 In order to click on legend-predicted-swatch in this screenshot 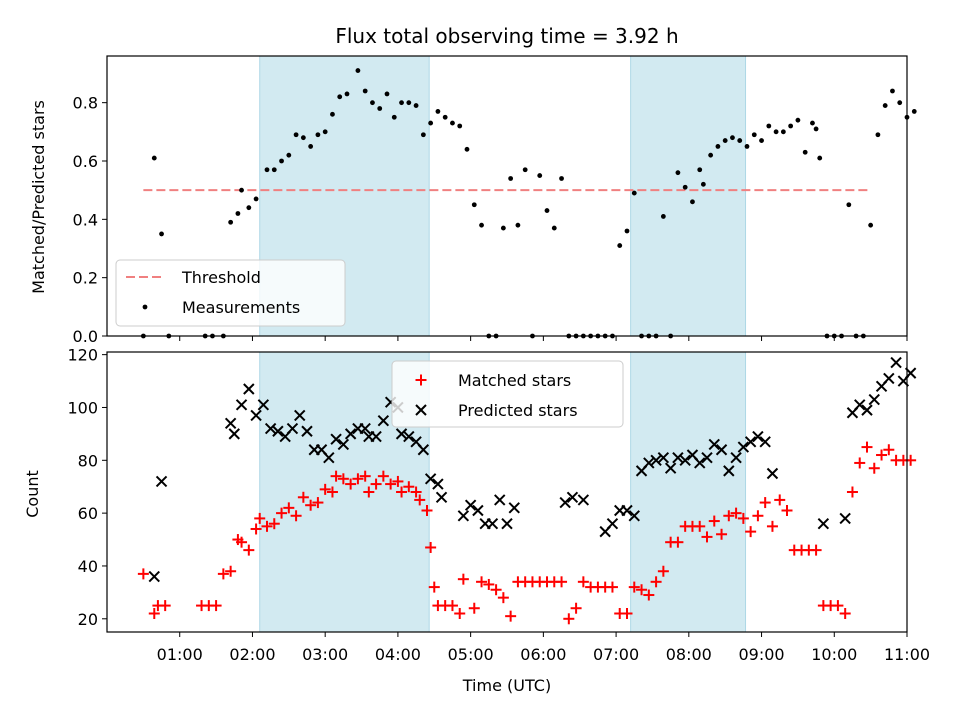, I will do `click(421, 410)`.